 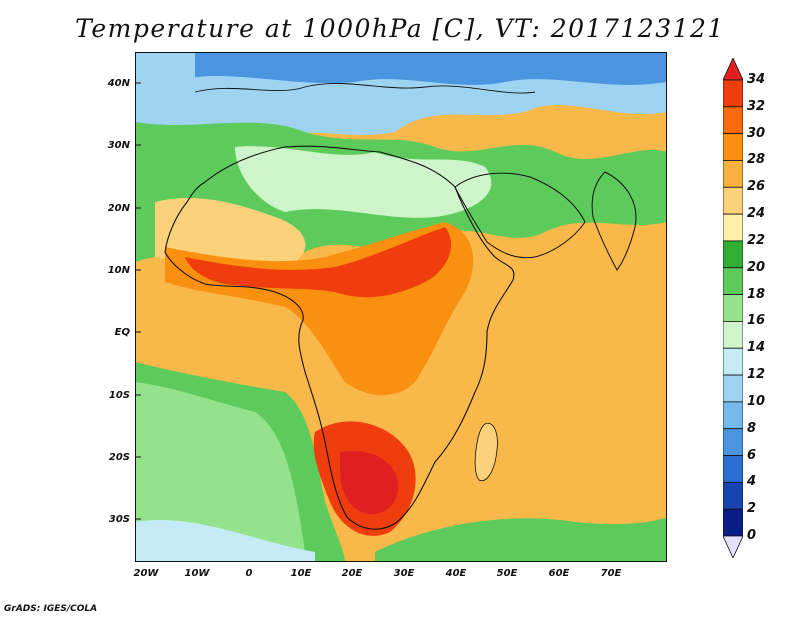 What do you see at coordinates (752, 482) in the screenshot?
I see `colorbar-tick-label: 4` at bounding box center [752, 482].